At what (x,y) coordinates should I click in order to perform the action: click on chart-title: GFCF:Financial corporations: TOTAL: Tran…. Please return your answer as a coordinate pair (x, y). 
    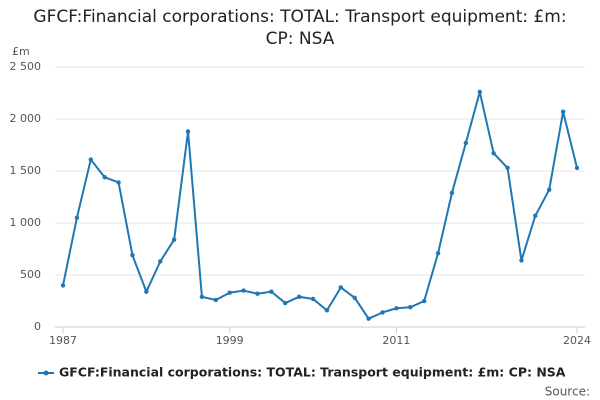
    Looking at the image, I should click on (300, 28).